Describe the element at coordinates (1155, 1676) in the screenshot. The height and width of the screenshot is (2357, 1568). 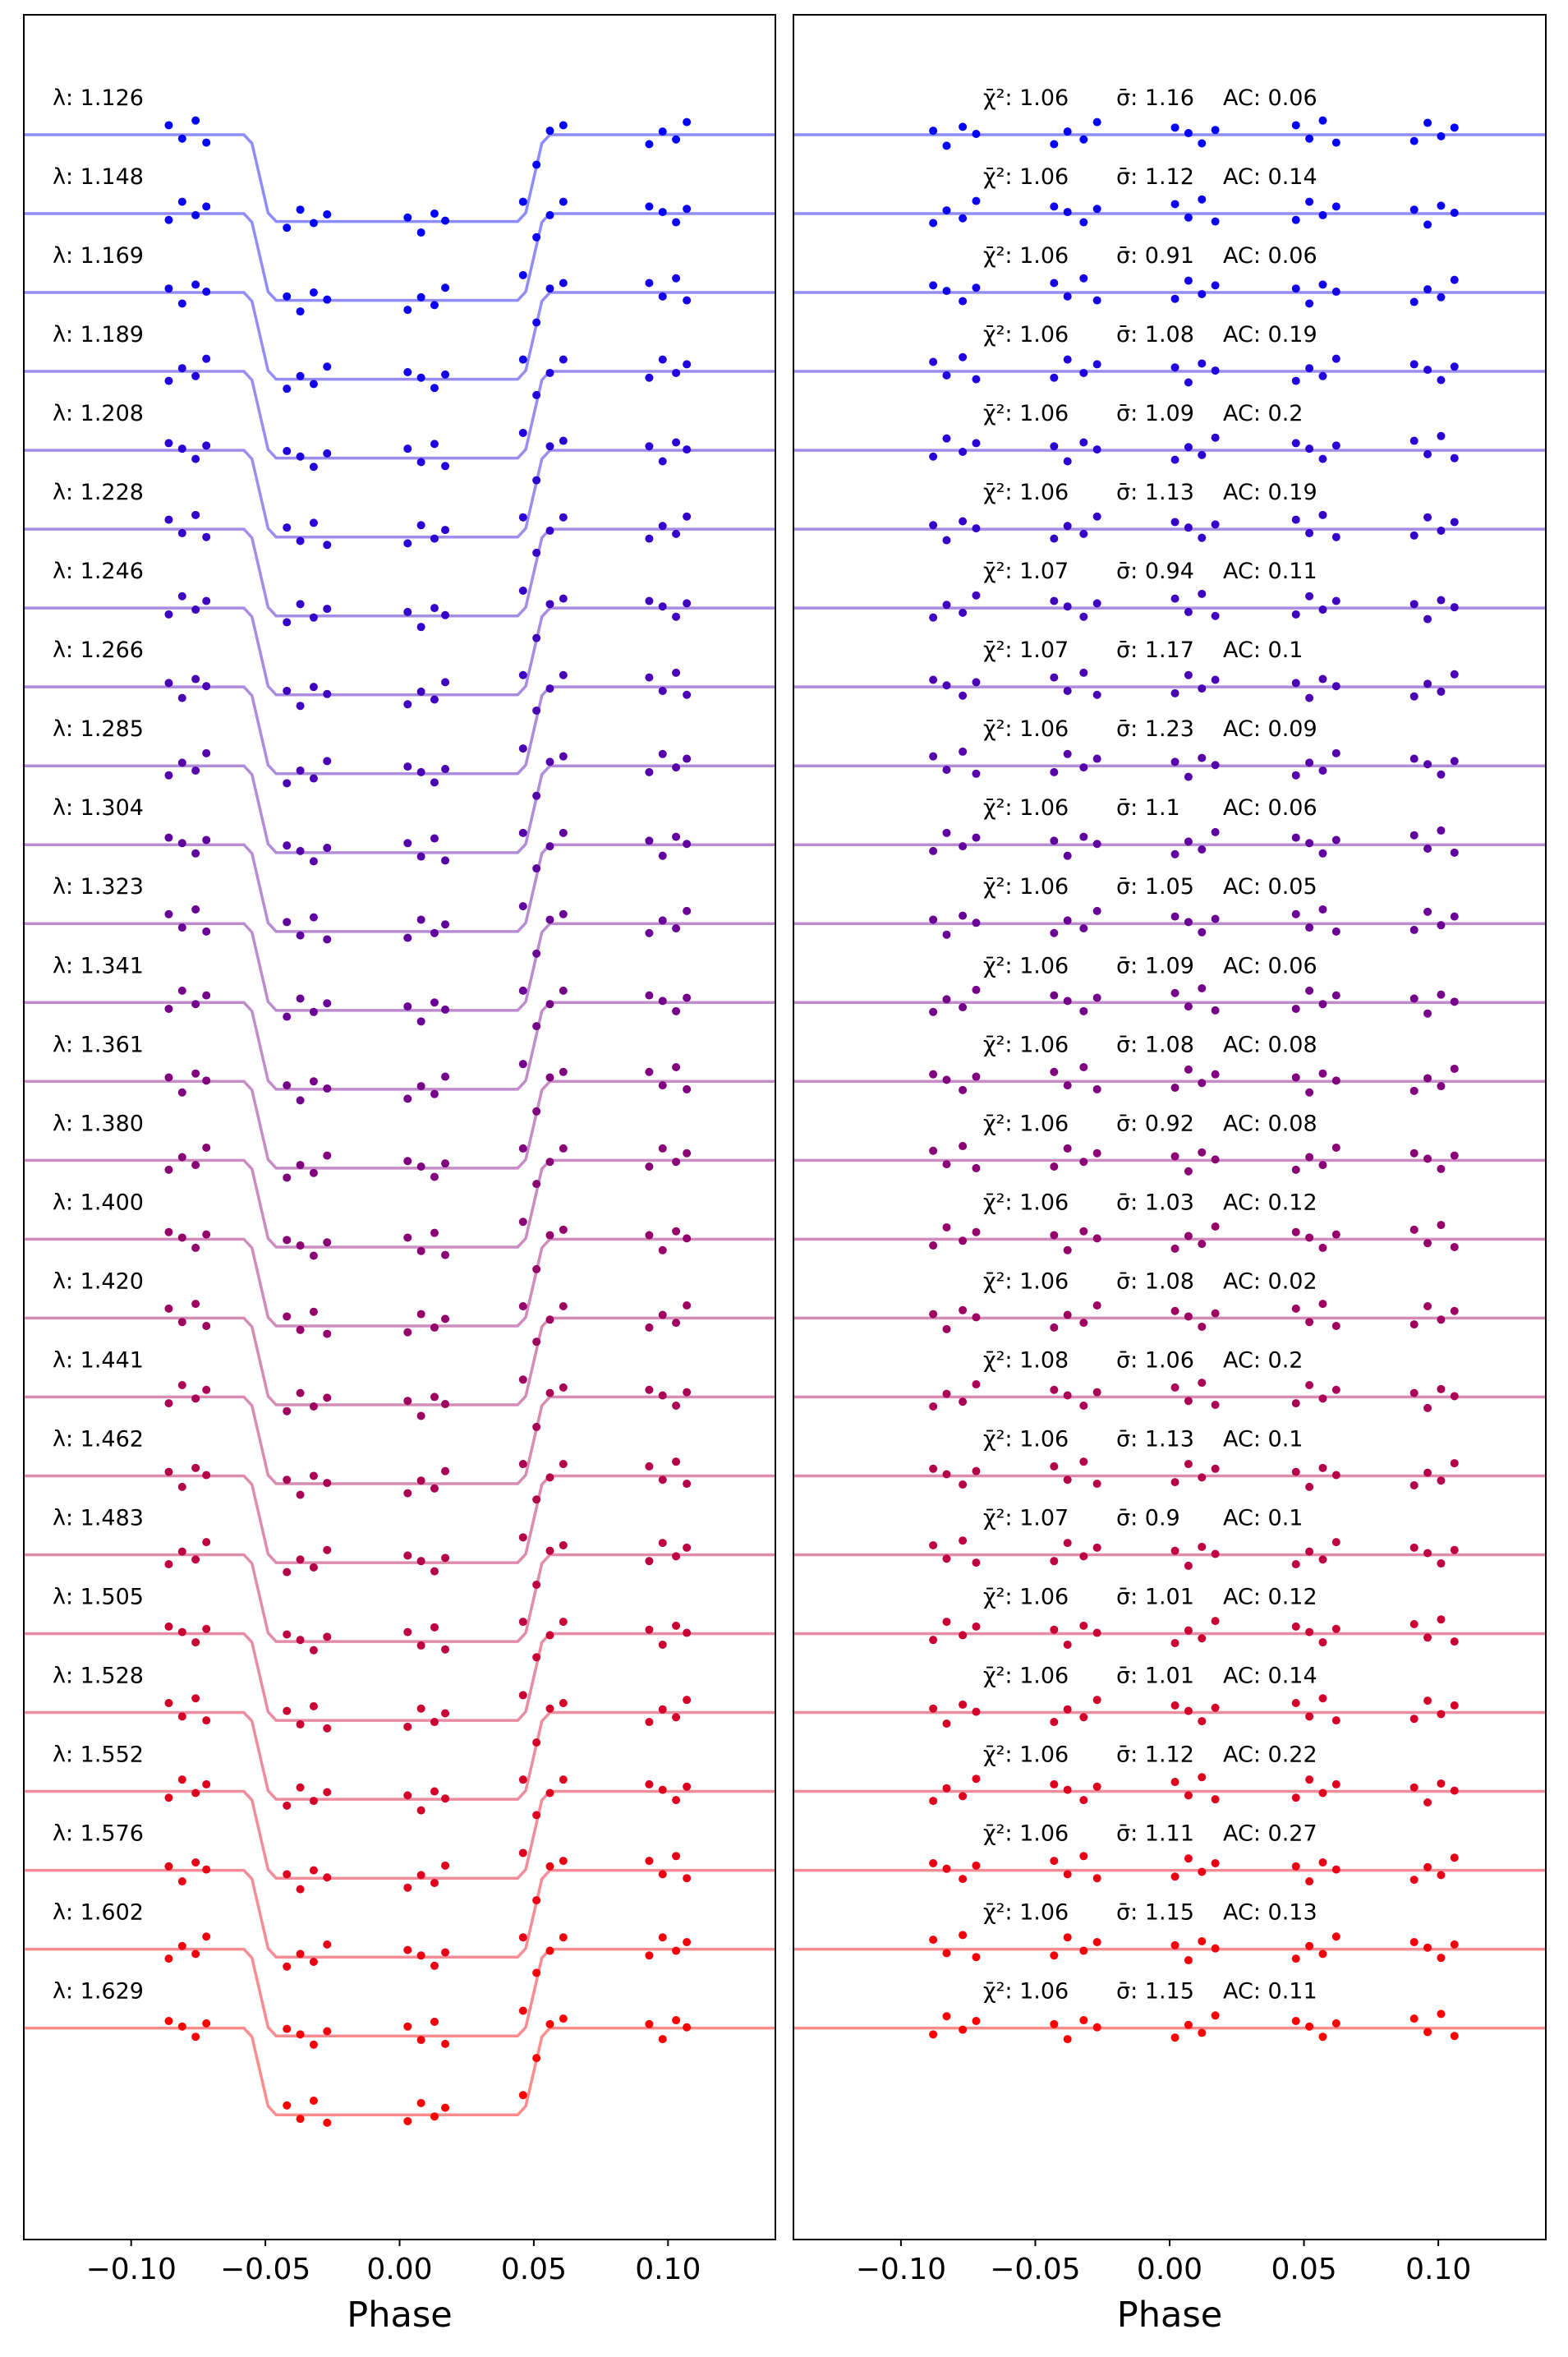
I see `annotation: σ̄: 1.01` at that location.